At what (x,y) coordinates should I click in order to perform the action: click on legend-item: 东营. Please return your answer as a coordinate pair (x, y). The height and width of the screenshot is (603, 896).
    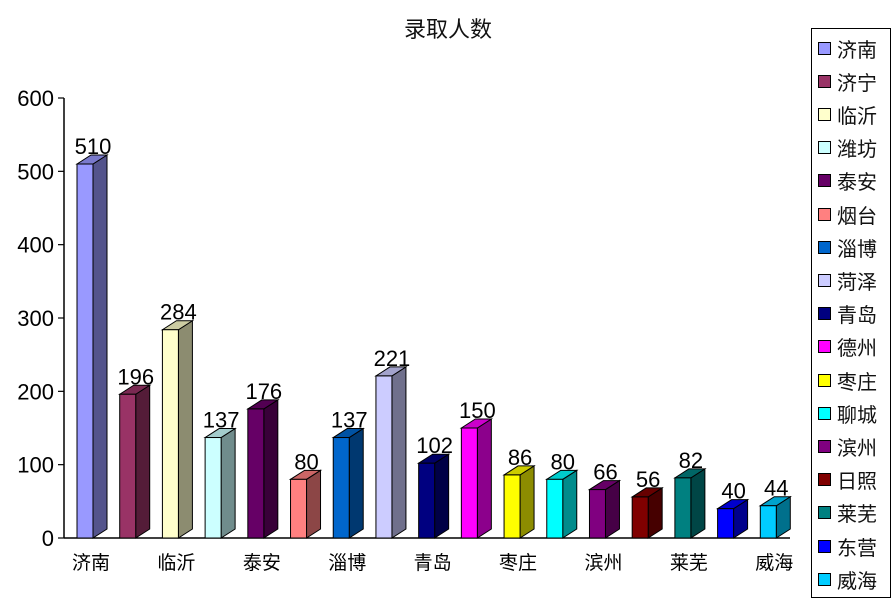
    Looking at the image, I should click on (847, 546).